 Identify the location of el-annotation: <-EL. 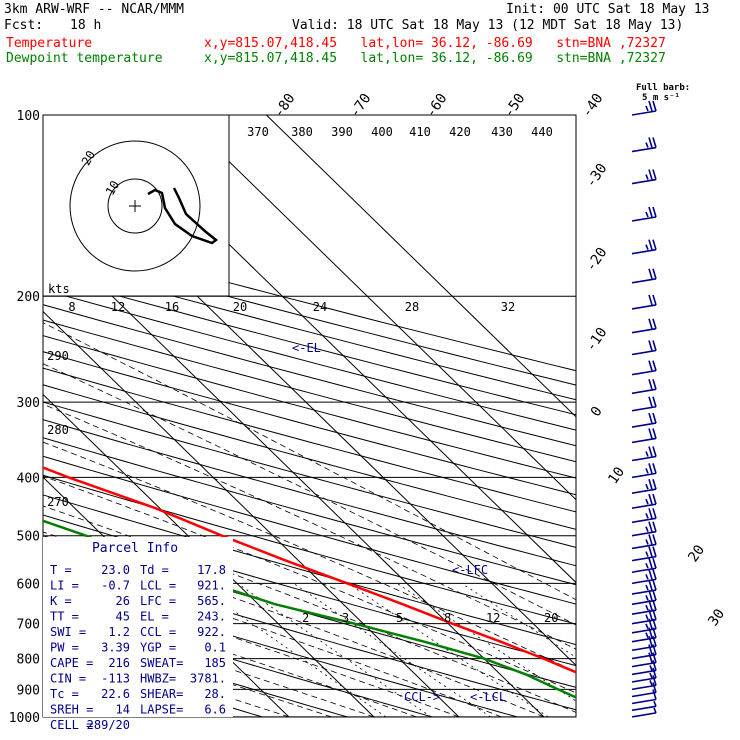
(306, 348).